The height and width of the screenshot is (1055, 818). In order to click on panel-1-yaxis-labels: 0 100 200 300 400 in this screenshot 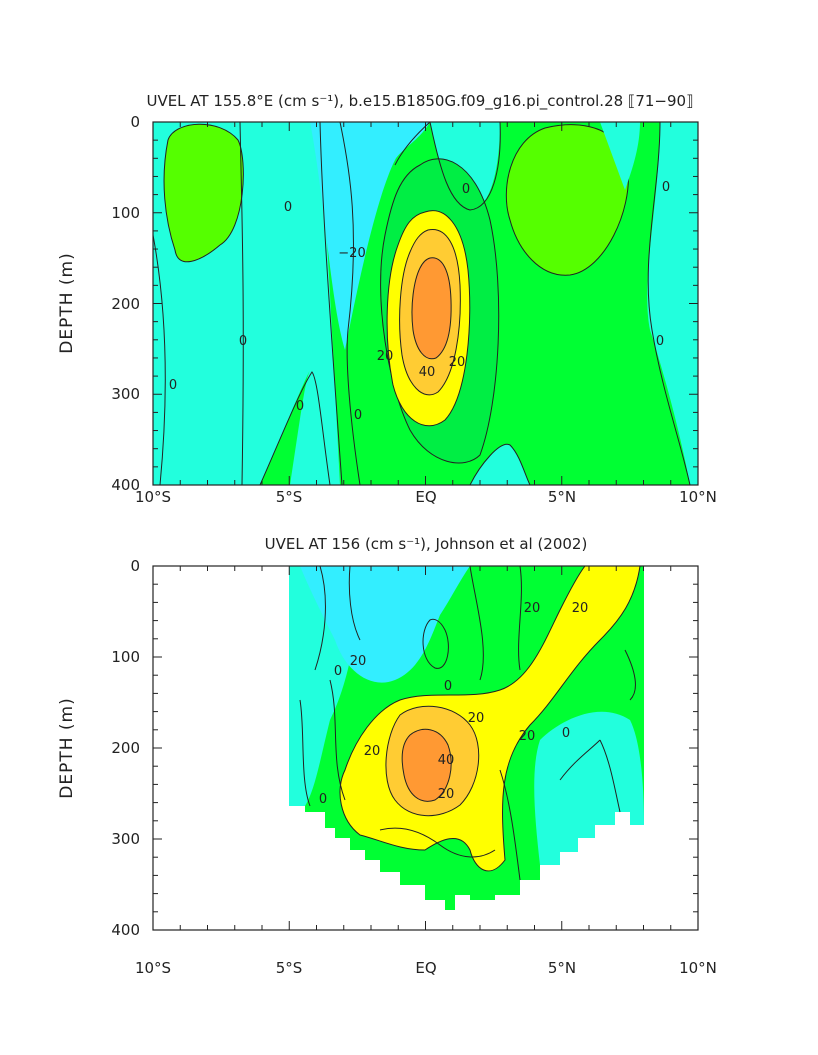, I will do `click(125, 303)`.